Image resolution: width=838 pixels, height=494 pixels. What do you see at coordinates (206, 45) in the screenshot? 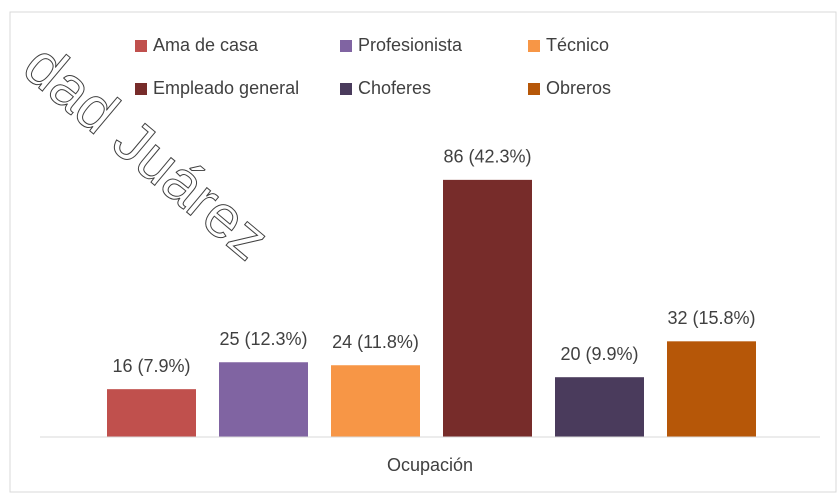
I see `legend-label: Ama de casa` at bounding box center [206, 45].